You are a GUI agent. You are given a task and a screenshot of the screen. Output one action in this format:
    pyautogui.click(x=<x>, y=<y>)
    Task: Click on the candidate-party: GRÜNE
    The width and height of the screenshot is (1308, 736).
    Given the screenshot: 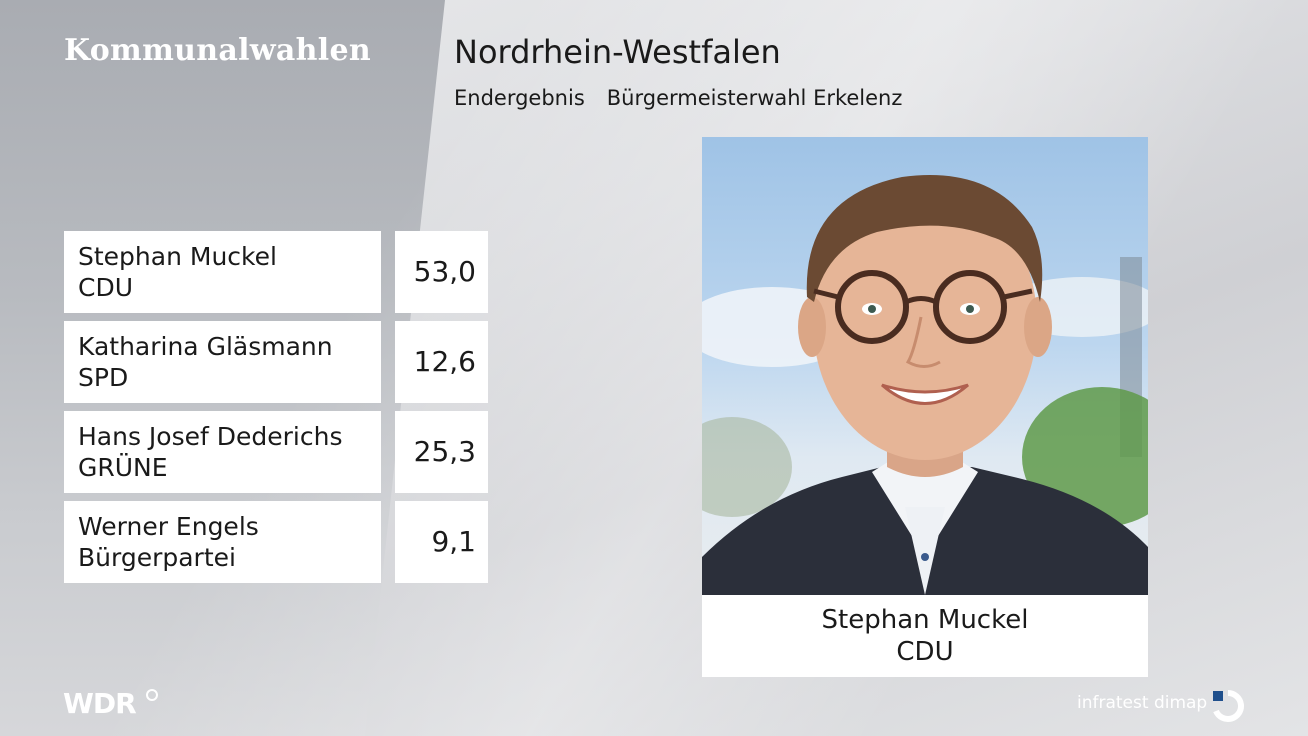 What is the action you would take?
    pyautogui.click(x=123, y=467)
    